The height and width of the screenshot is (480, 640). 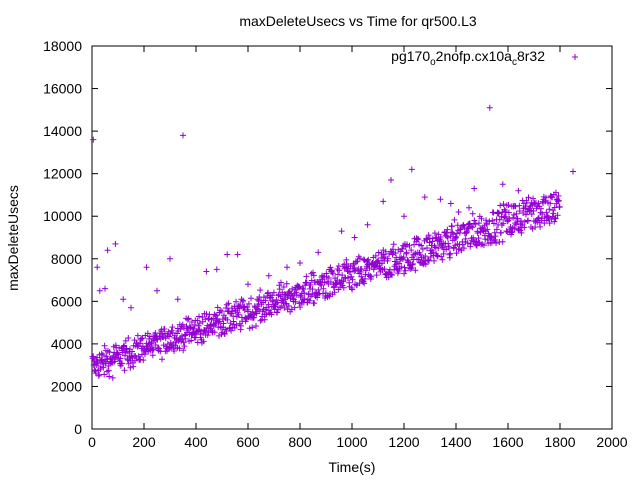 What do you see at coordinates (455, 442) in the screenshot?
I see `x-tick-label-7: 1400` at bounding box center [455, 442].